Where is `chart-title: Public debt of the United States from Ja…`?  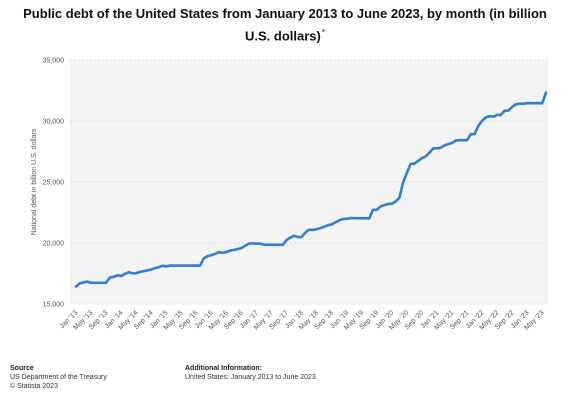 chart-title: Public debt of the United States from Ja… is located at coordinates (285, 24).